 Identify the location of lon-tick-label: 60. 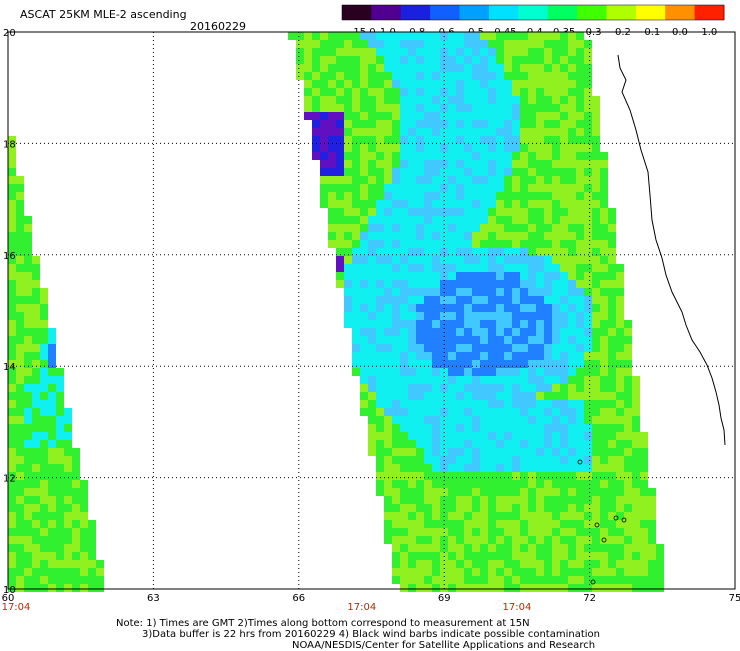
(8, 598).